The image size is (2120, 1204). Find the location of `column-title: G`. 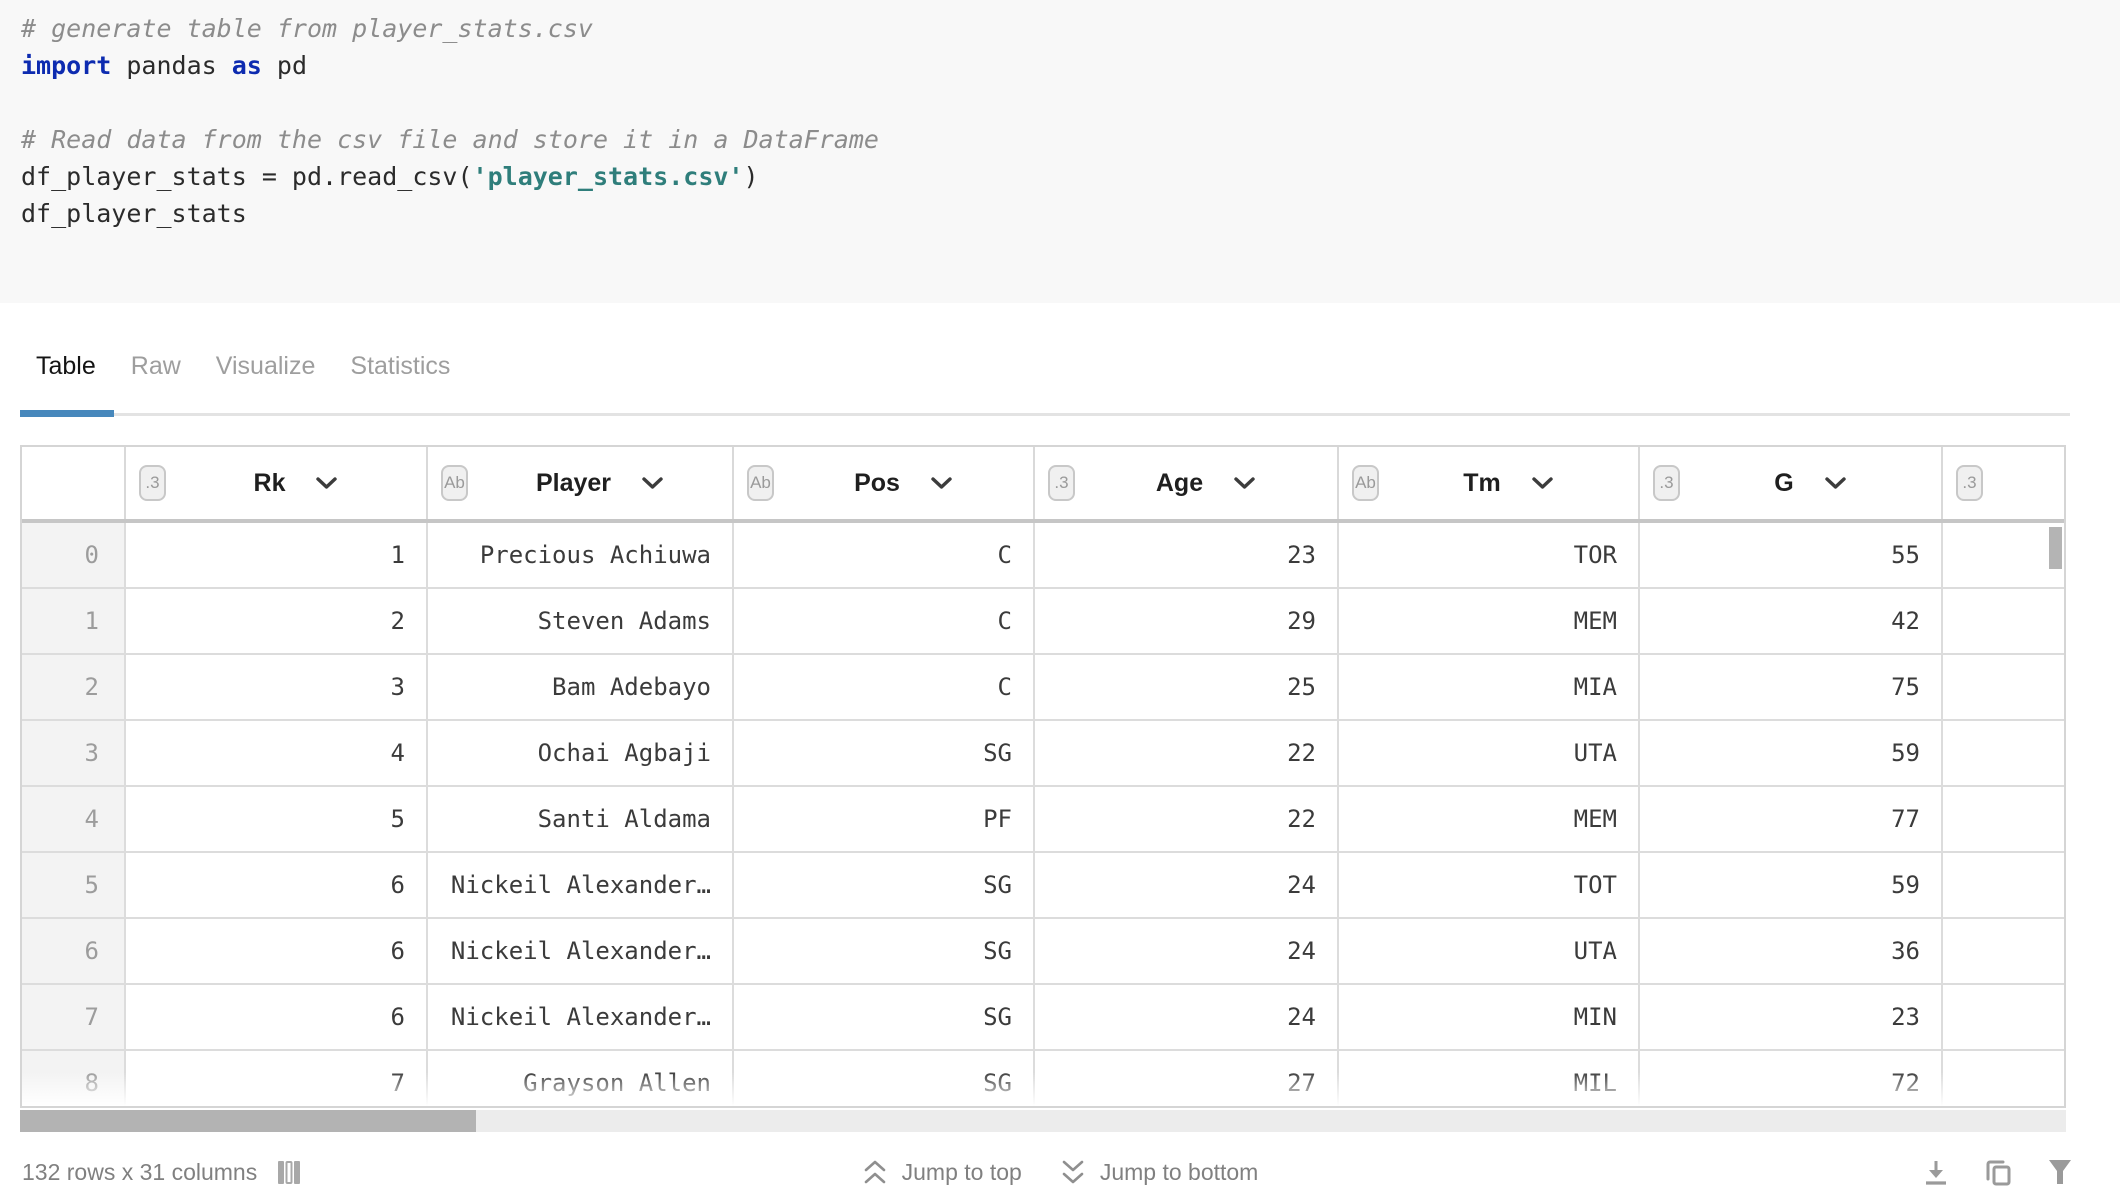

column-title: G is located at coordinates (1784, 482).